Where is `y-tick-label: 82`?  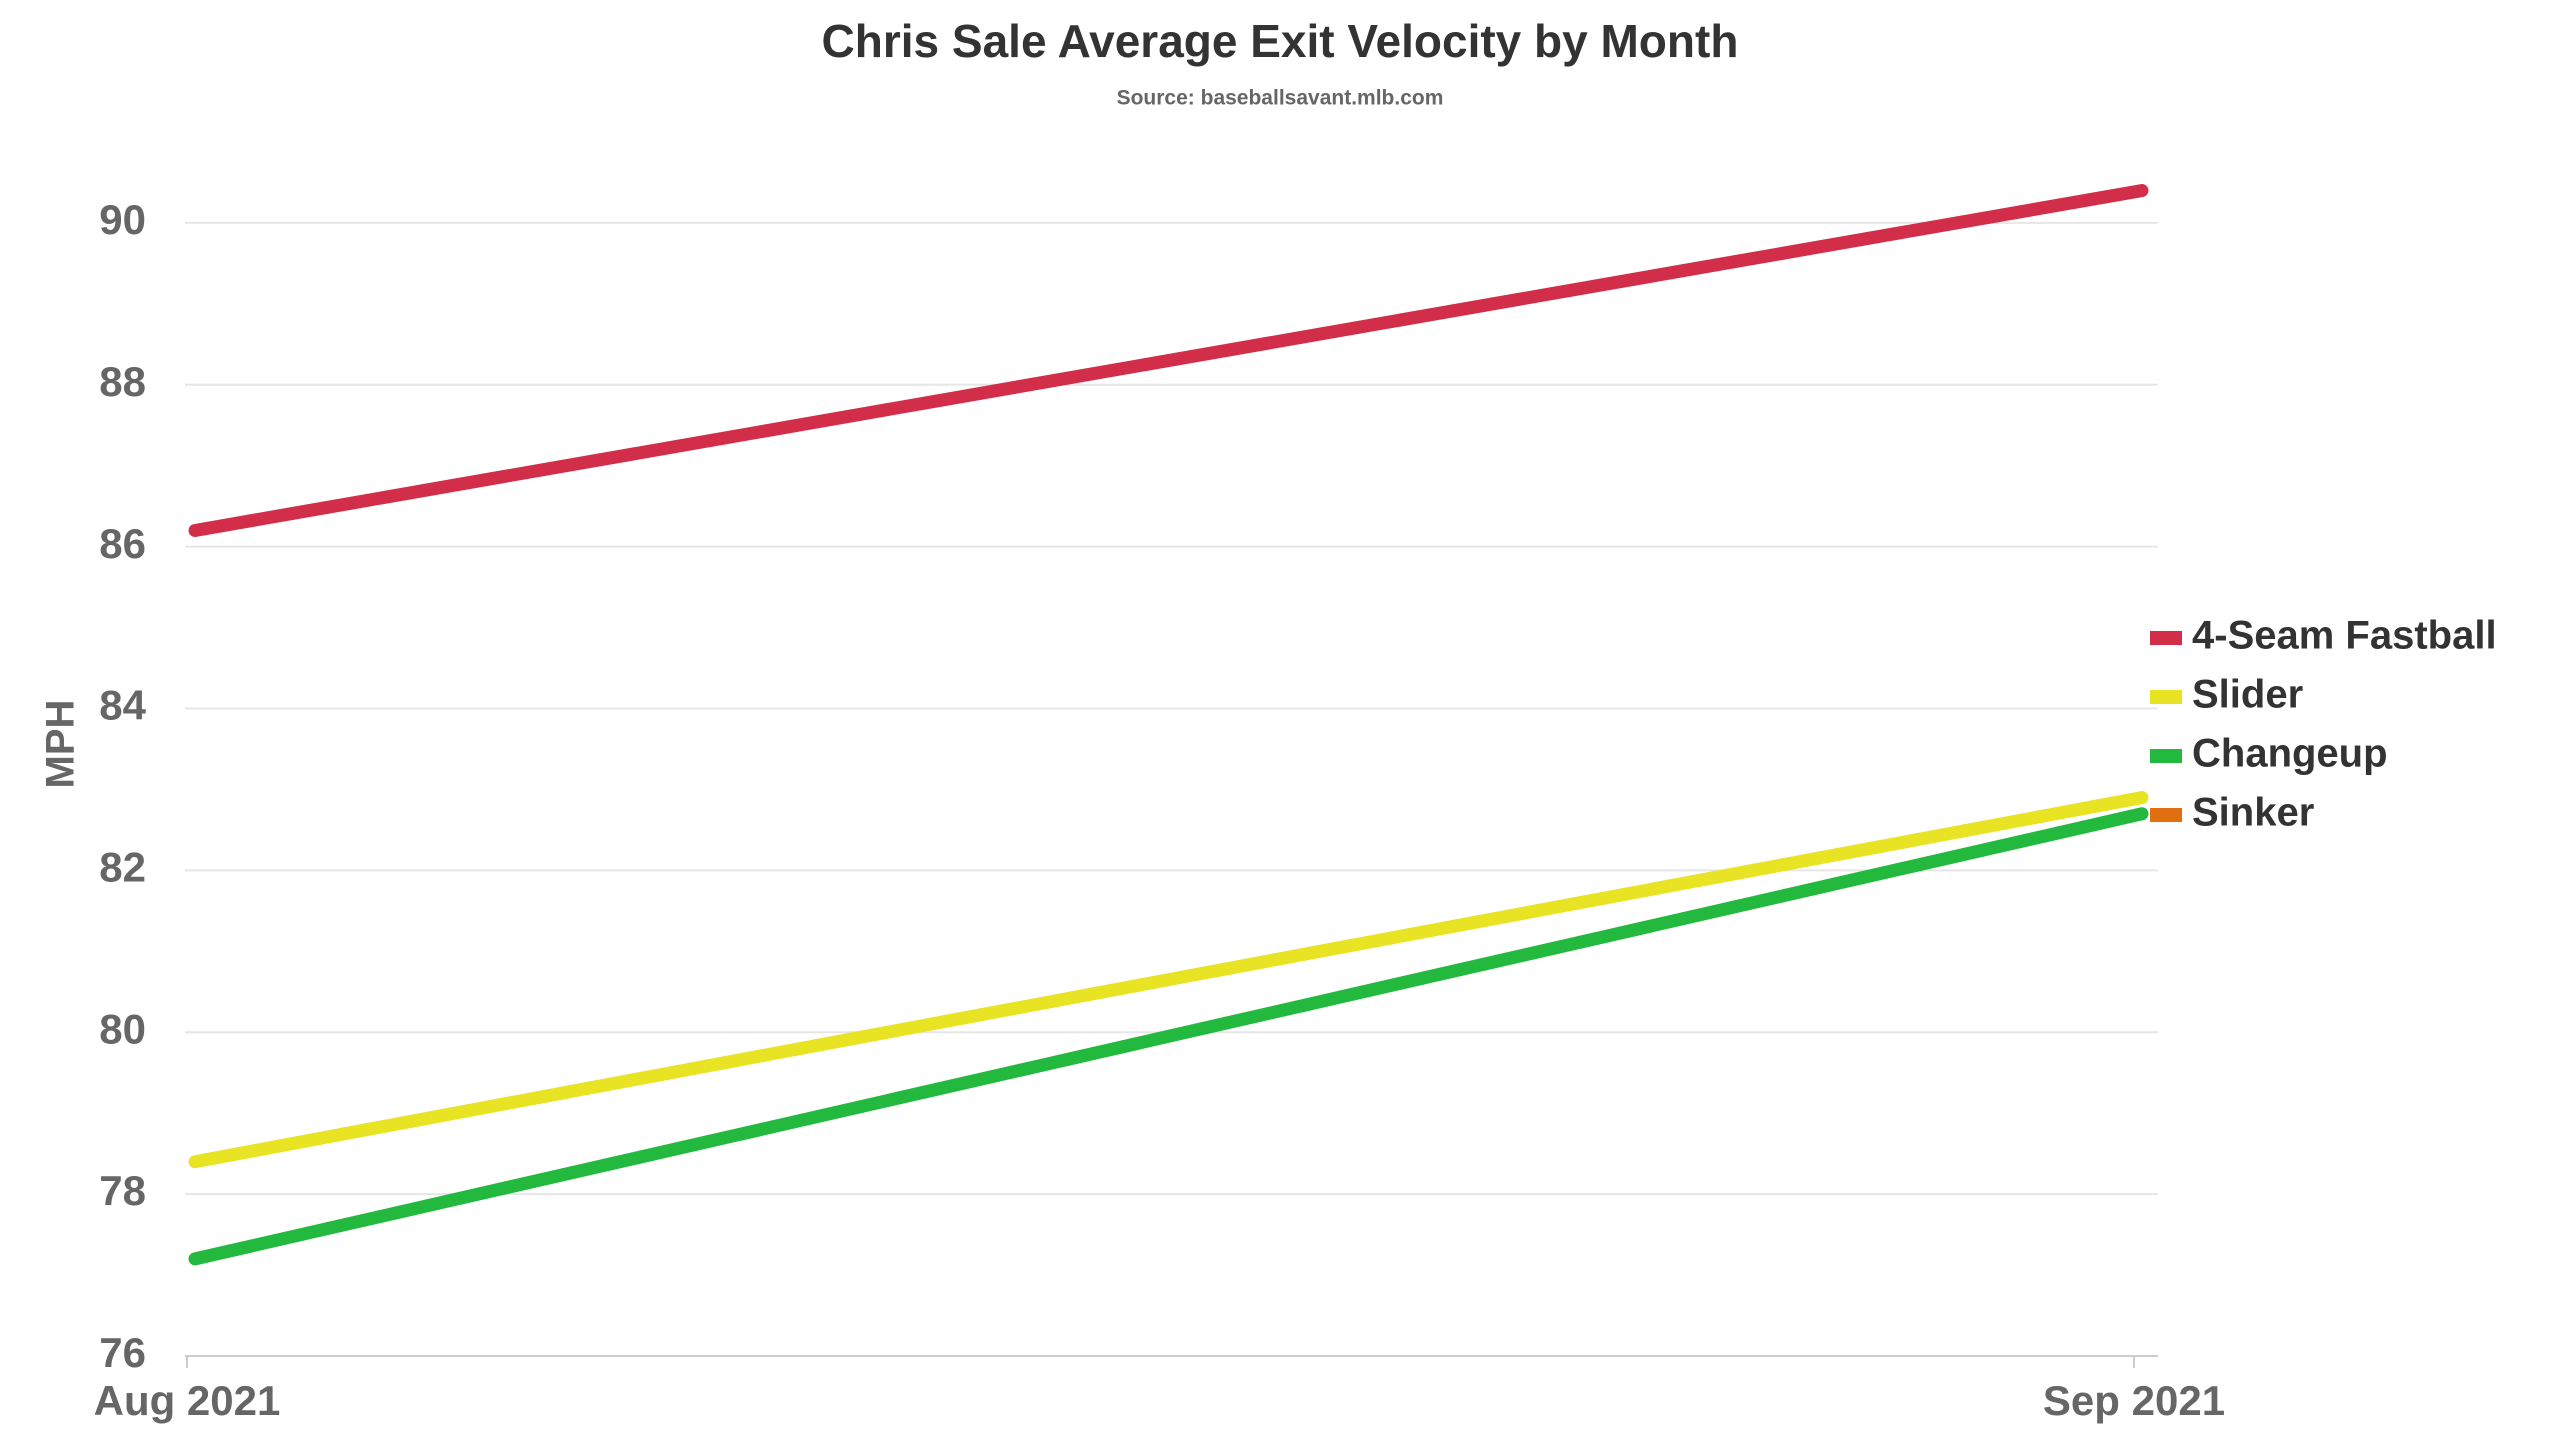
y-tick-label: 82 is located at coordinates (122, 866).